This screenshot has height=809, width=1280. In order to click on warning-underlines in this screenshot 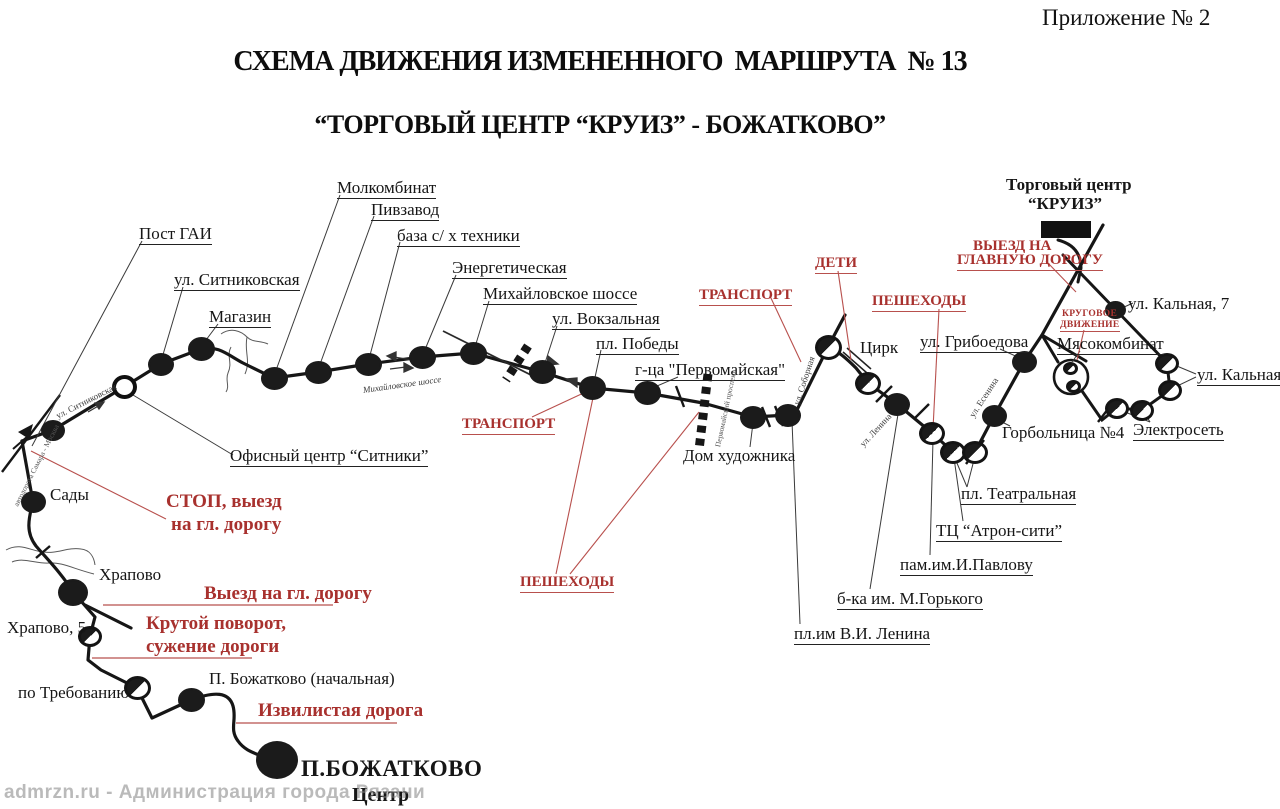, I will do `click(244, 664)`.